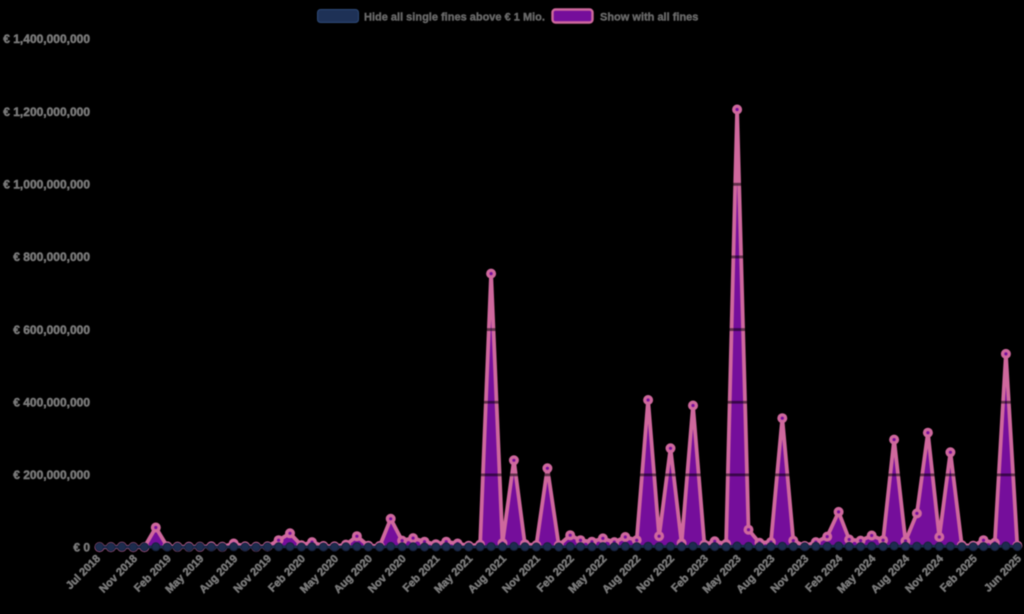 Image resolution: width=1024 pixels, height=614 pixels. What do you see at coordinates (51, 257) in the screenshot?
I see `svg-text: € 800,000,000` at bounding box center [51, 257].